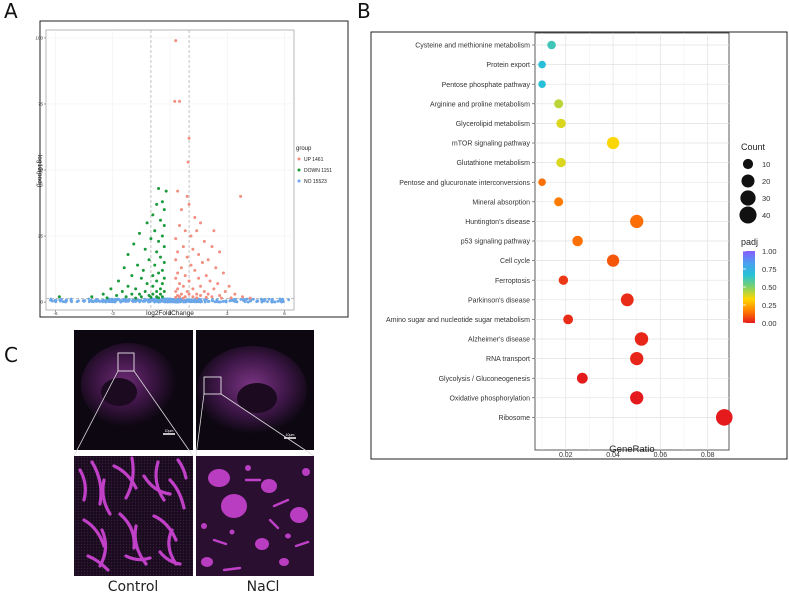 Image resolution: width=789 pixels, height=595 pixels. Describe the element at coordinates (113, 313) in the screenshot. I see `volcano-x-tick-label: -3` at that location.